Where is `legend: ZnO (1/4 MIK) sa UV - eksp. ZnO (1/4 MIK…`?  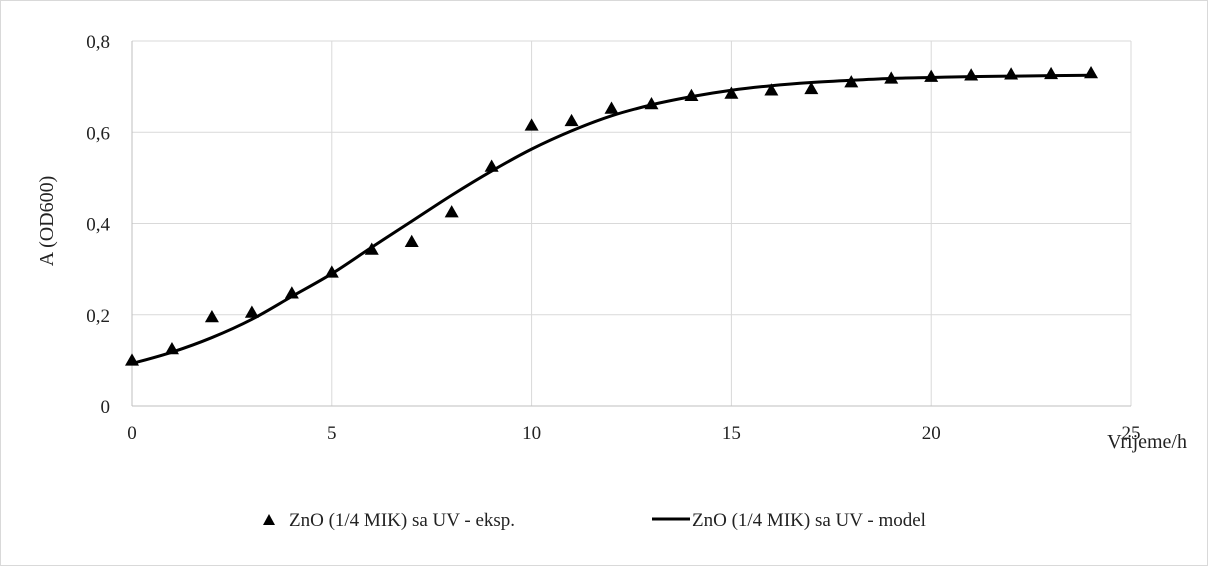 legend: ZnO (1/4 MIK) sa UV - eksp. ZnO (1/4 MIK… is located at coordinates (594, 520).